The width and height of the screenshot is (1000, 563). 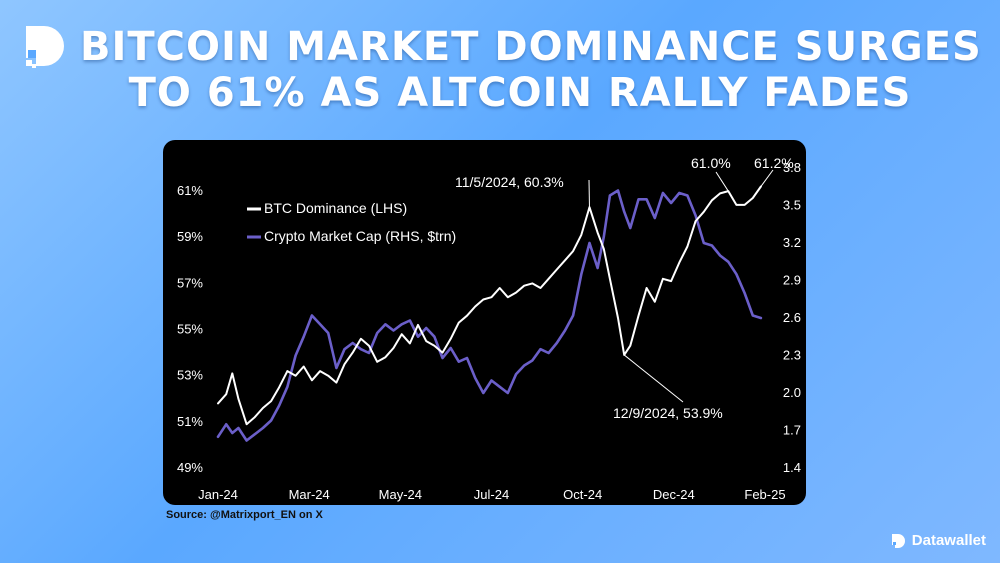 I want to click on title-line-1: BITCOIN MARKET DOMINANCE SURGES, so click(x=531, y=47).